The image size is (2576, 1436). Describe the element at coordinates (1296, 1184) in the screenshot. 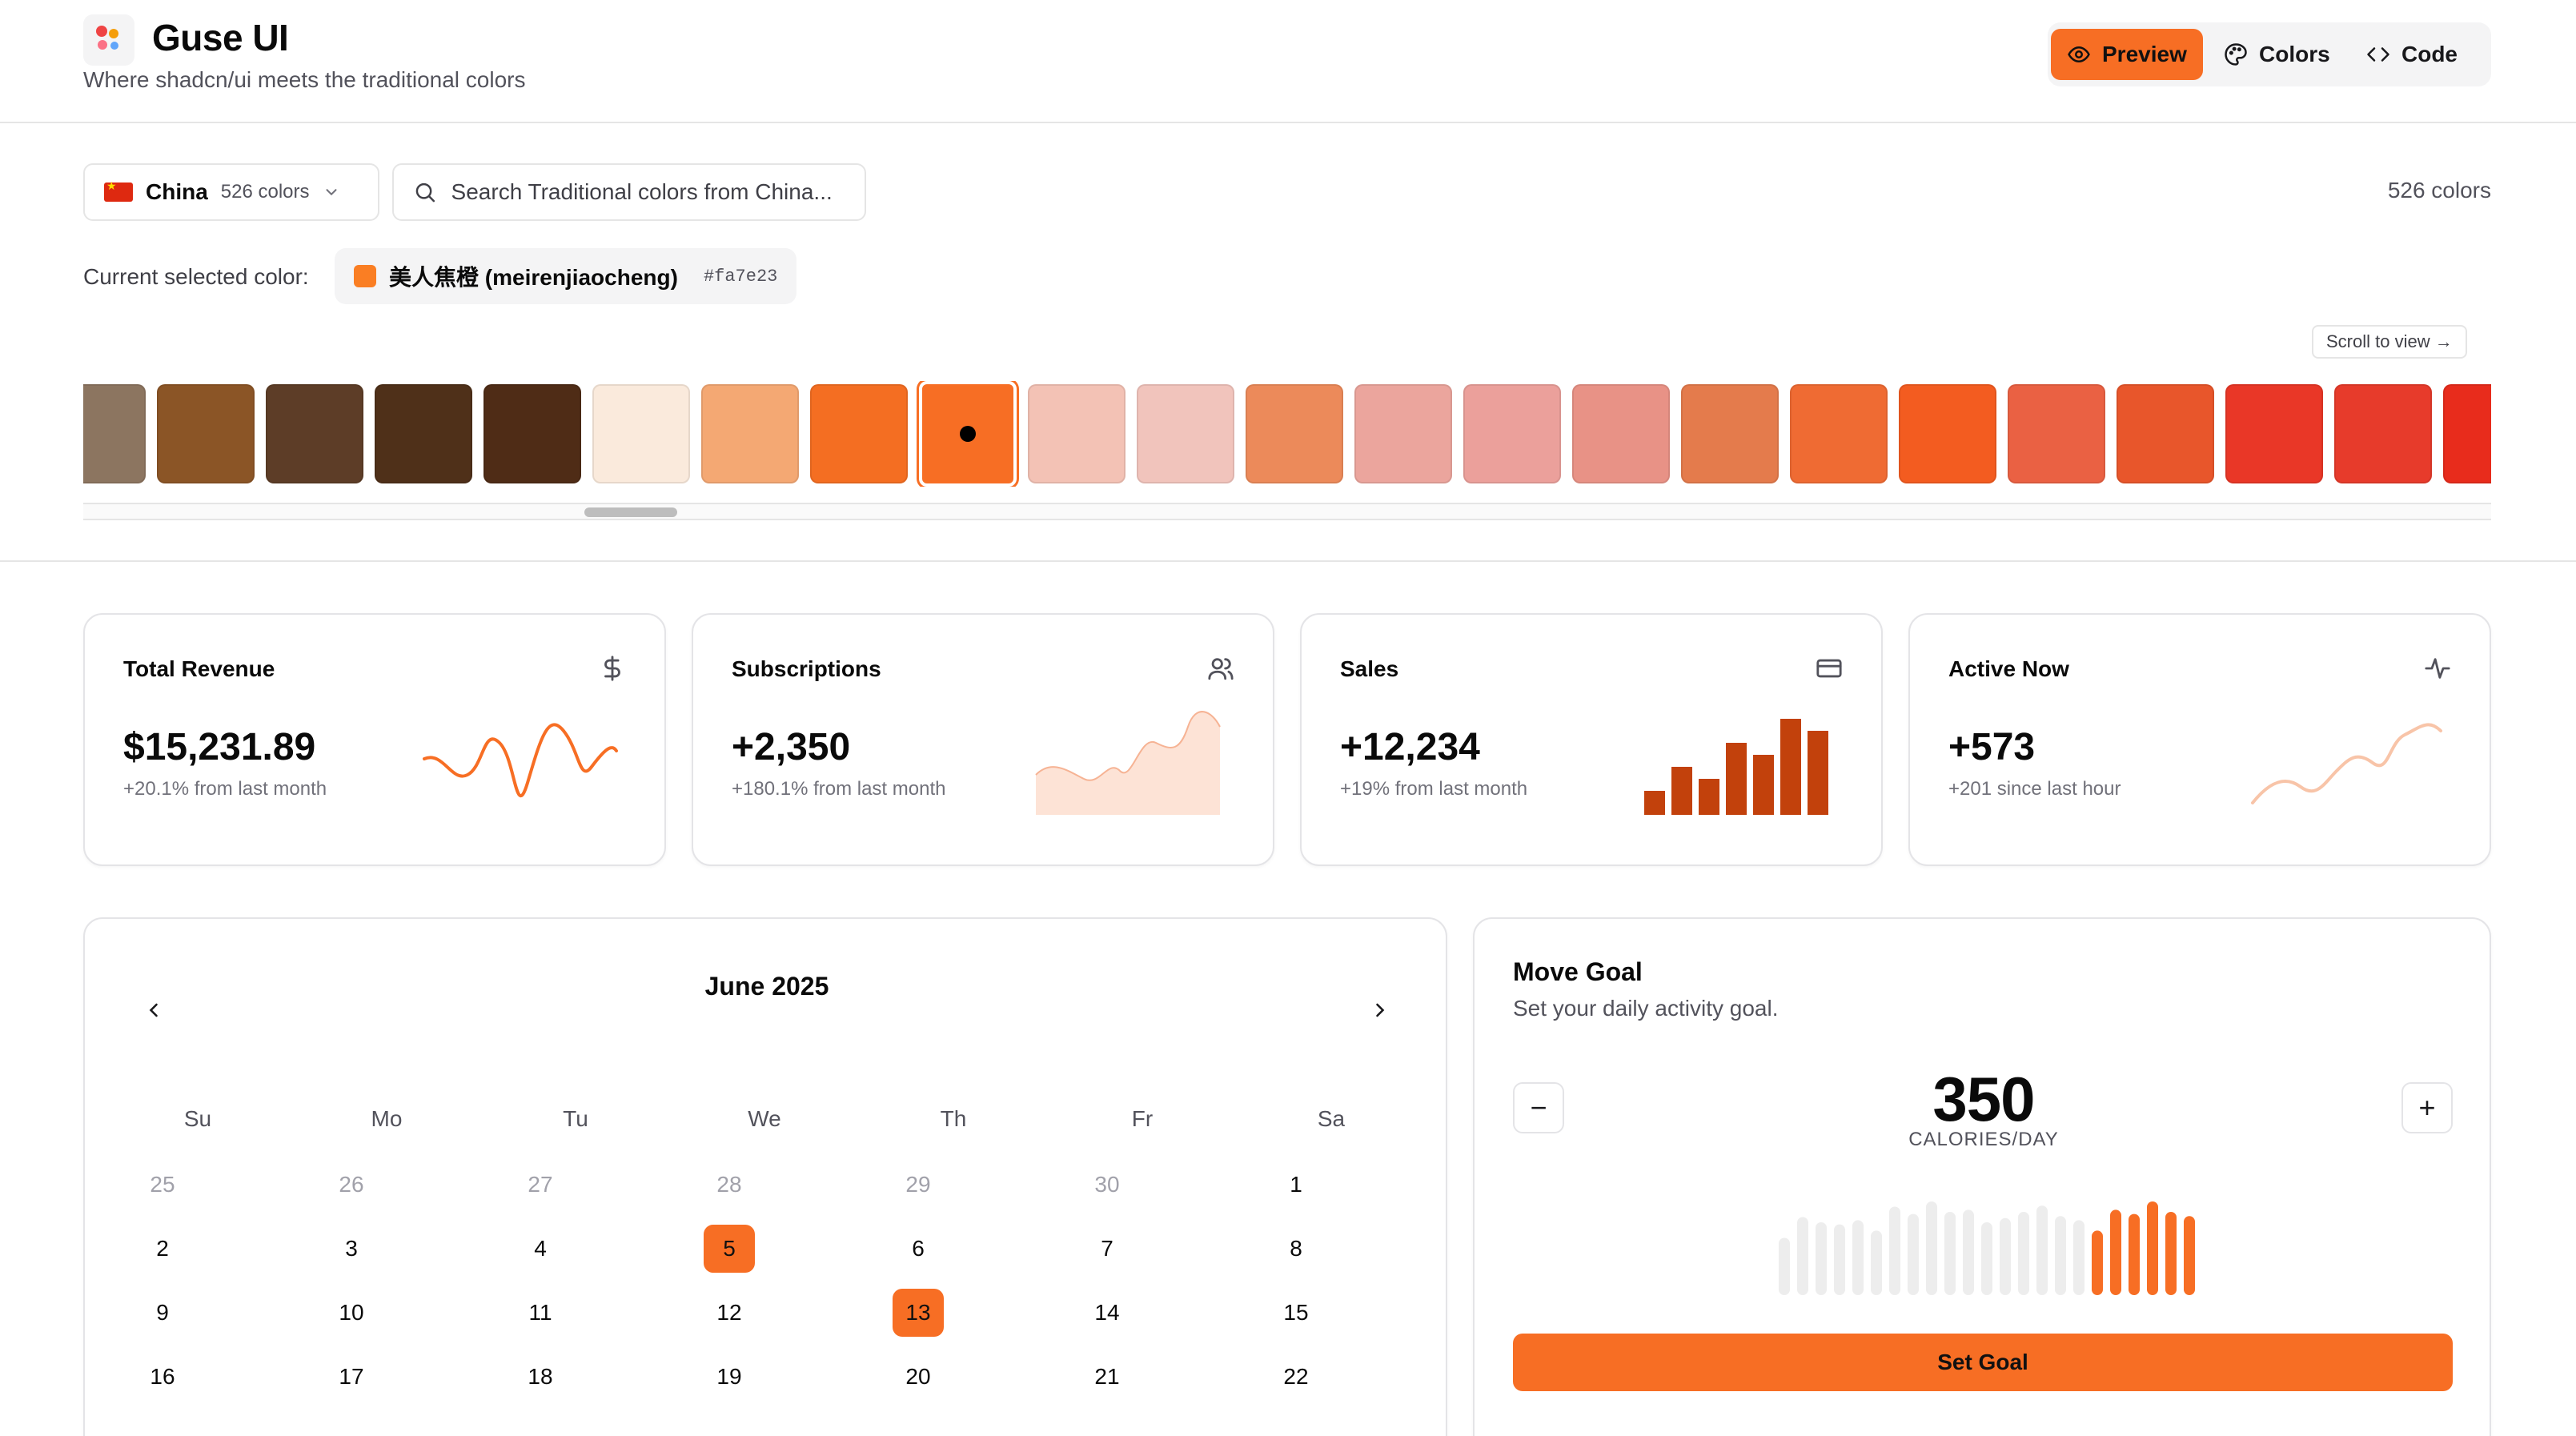

I see `calendar-day: 1` at that location.